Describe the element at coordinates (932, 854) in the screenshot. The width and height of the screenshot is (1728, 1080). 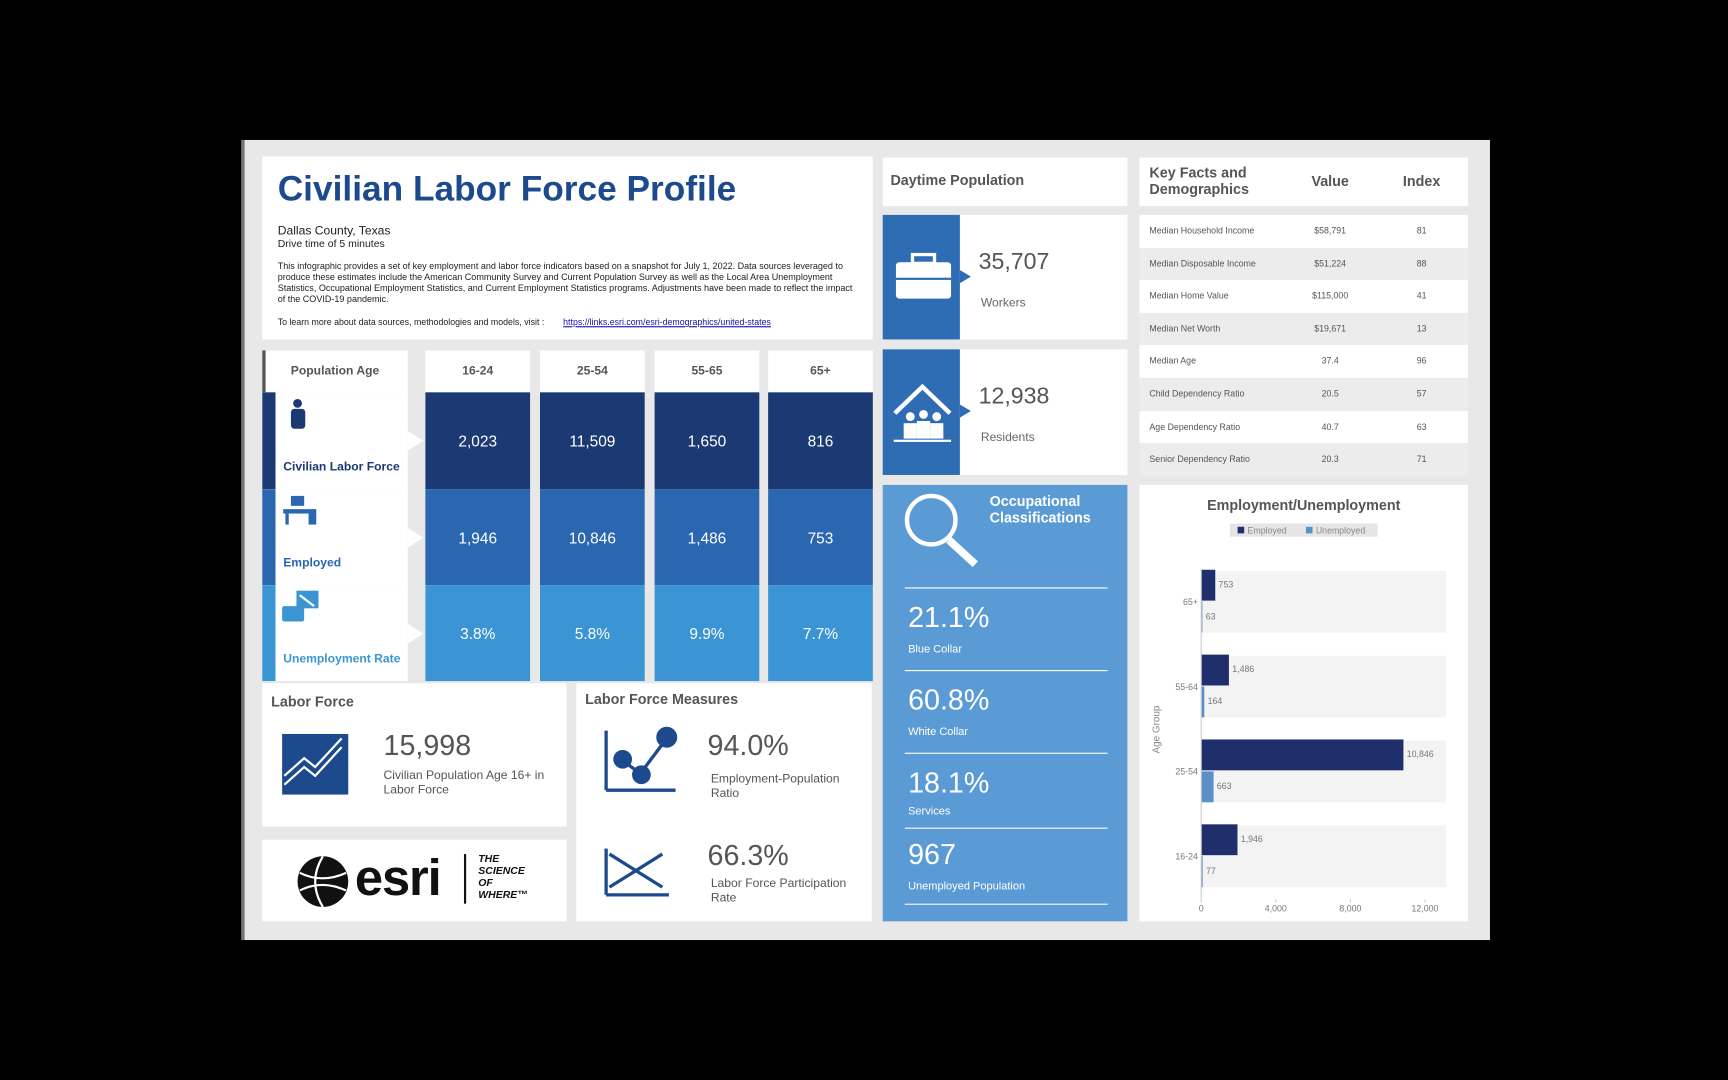
I see `big-value: 967` at that location.